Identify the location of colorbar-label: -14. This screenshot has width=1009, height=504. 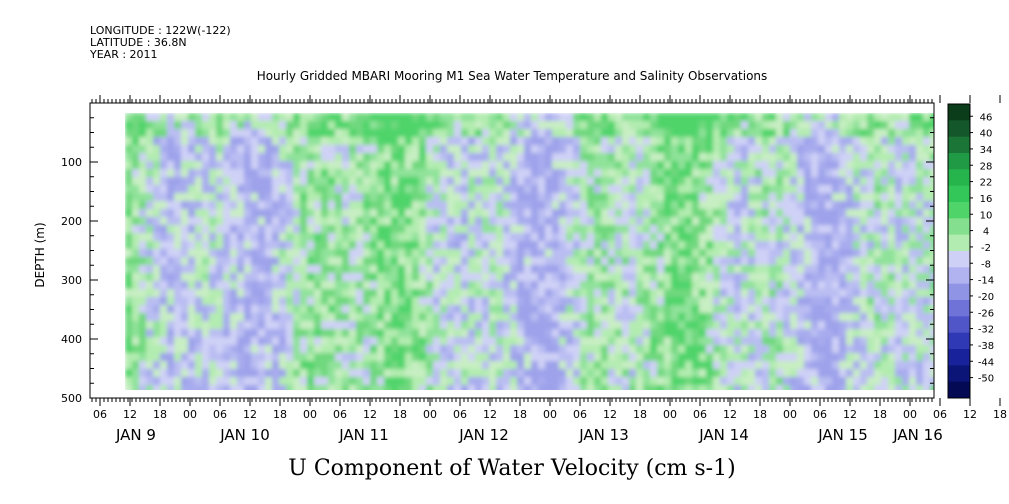
(986, 281).